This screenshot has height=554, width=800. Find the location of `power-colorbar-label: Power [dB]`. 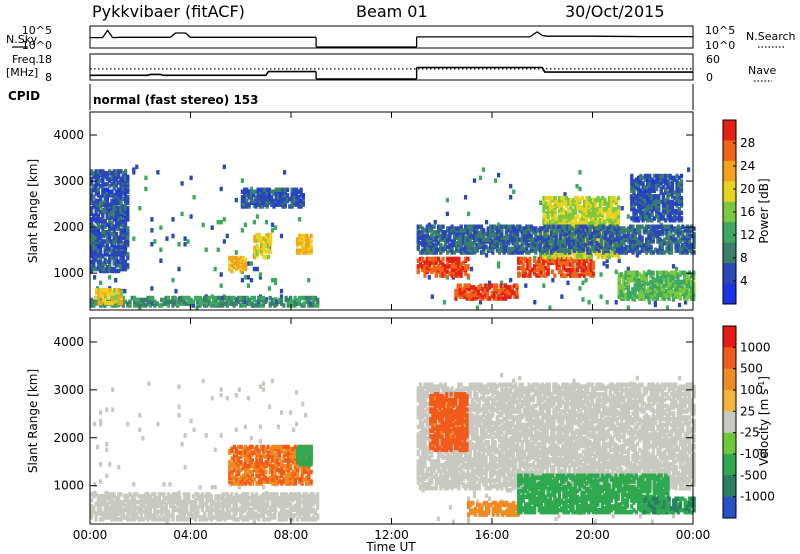

power-colorbar-label: Power [dB] is located at coordinates (764, 210).